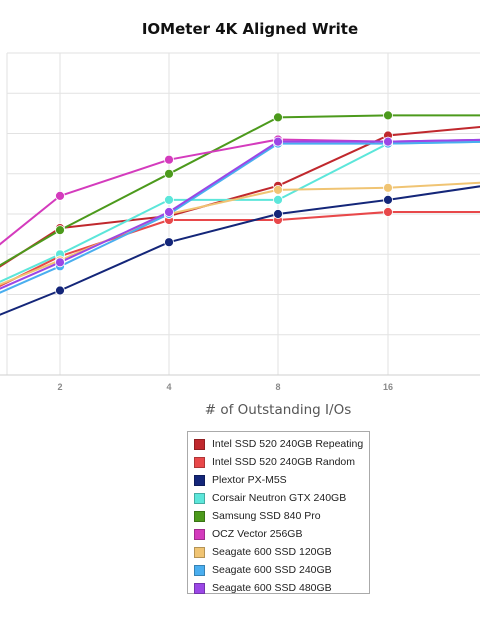 The image size is (480, 618). Describe the element at coordinates (272, 552) in the screenshot. I see `legend-label: Seagate 600 SSD 120GB` at that location.